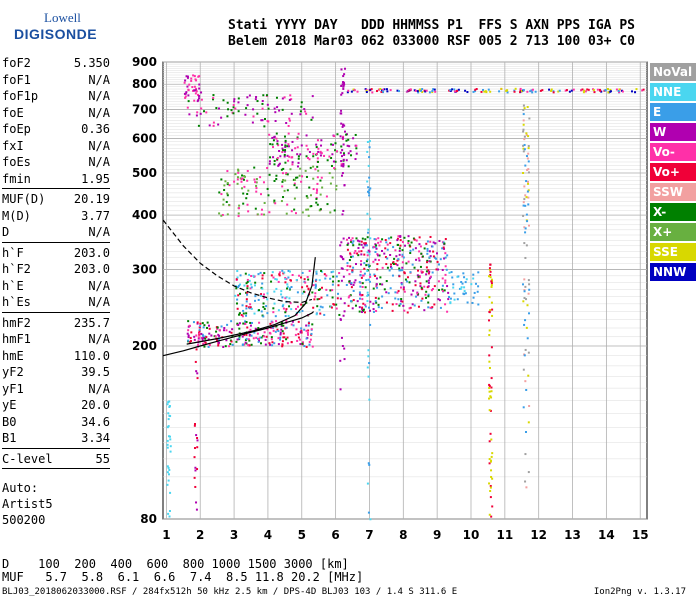 This screenshot has height=600, width=700. What do you see at coordinates (9, 405) in the screenshot?
I see `param-name: yE` at bounding box center [9, 405].